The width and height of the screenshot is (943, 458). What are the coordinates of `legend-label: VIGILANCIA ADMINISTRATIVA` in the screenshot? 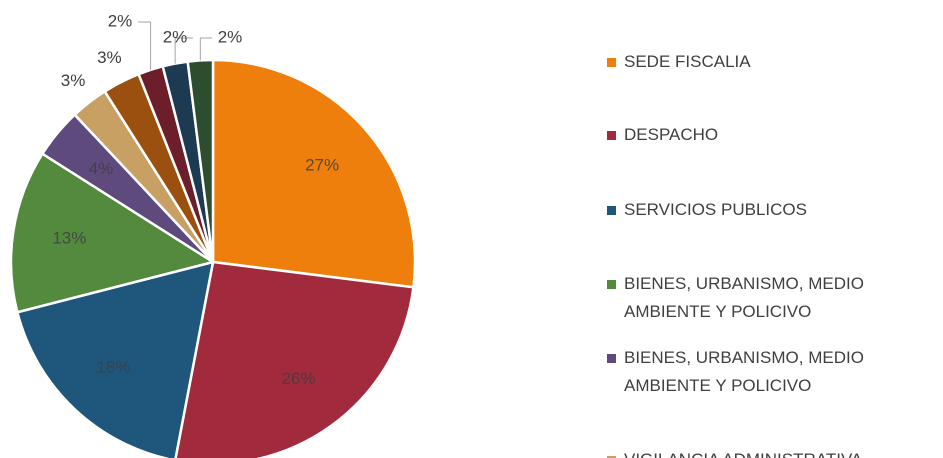 It's located at (782, 452).